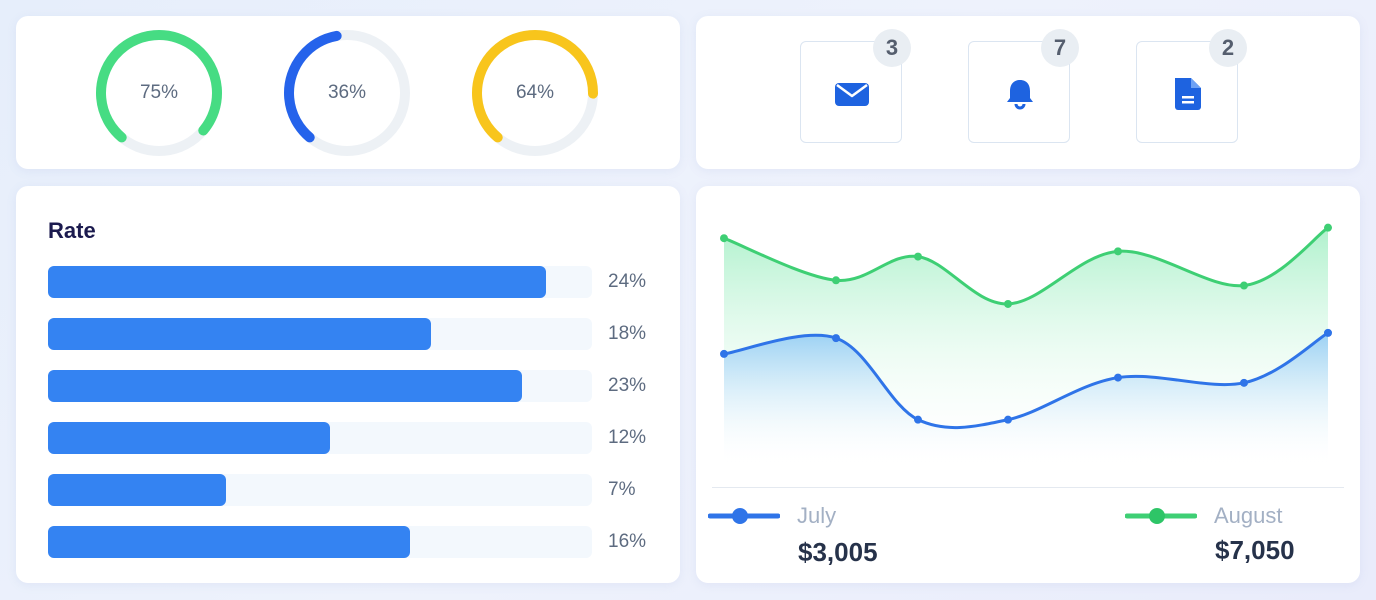 Image resolution: width=1376 pixels, height=600 pixels. I want to click on rate-bar-row: 23%, so click(348, 386).